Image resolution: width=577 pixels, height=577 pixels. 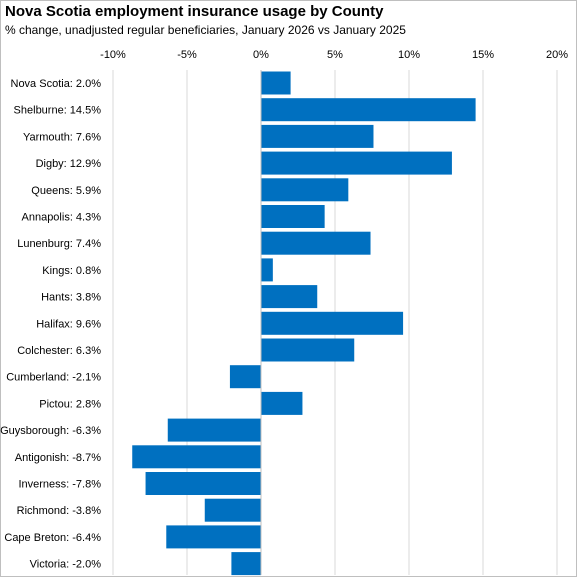 I want to click on category-label: Cumberland: -2.1%, so click(x=53, y=378).